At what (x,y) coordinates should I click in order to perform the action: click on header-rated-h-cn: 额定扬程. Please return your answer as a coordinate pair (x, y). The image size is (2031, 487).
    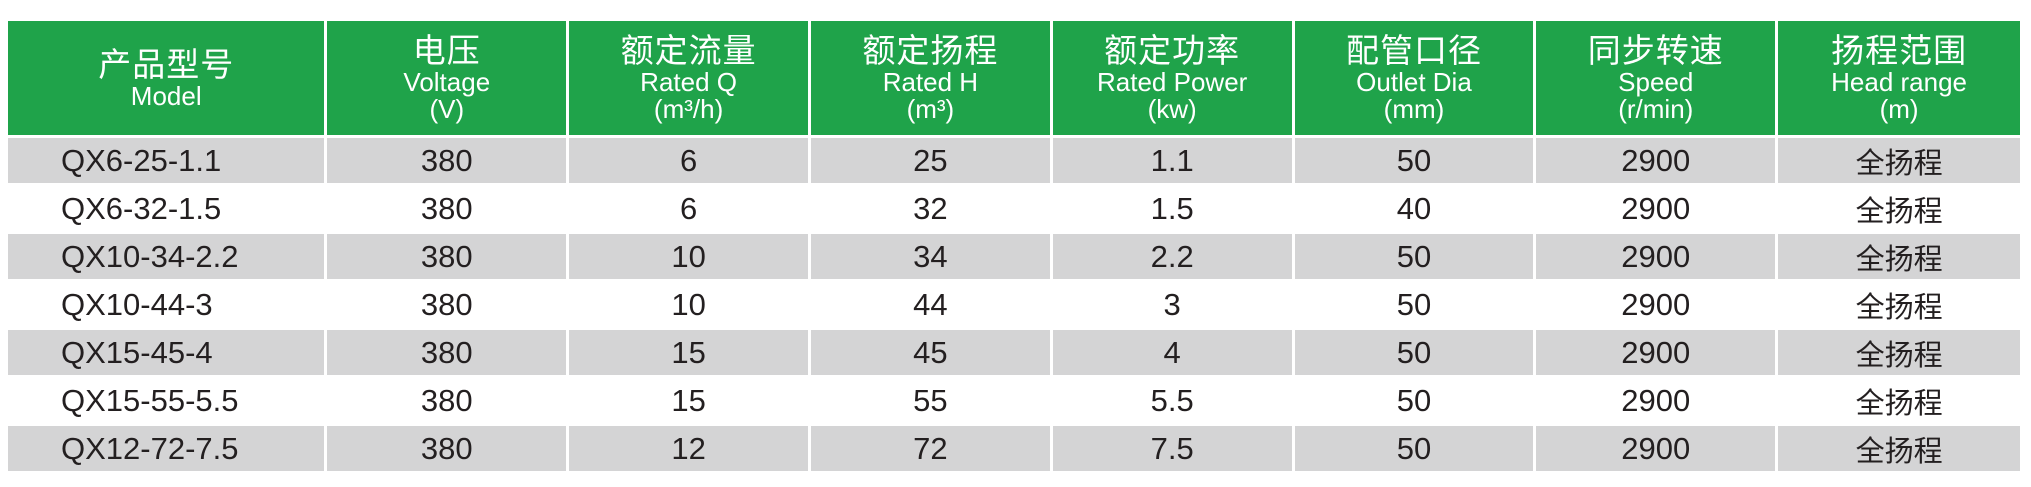
    Looking at the image, I should click on (930, 50).